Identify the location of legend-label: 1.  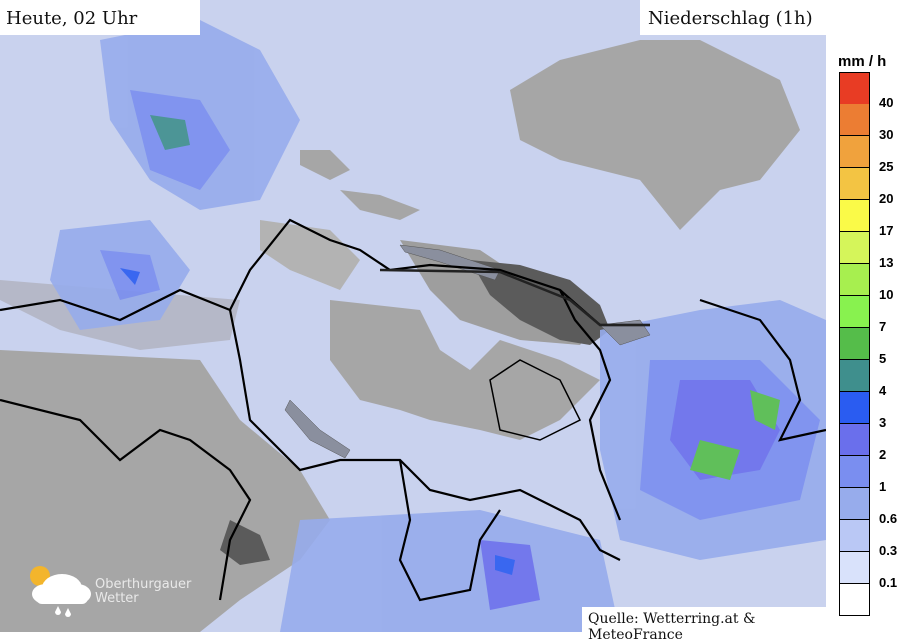
(883, 486).